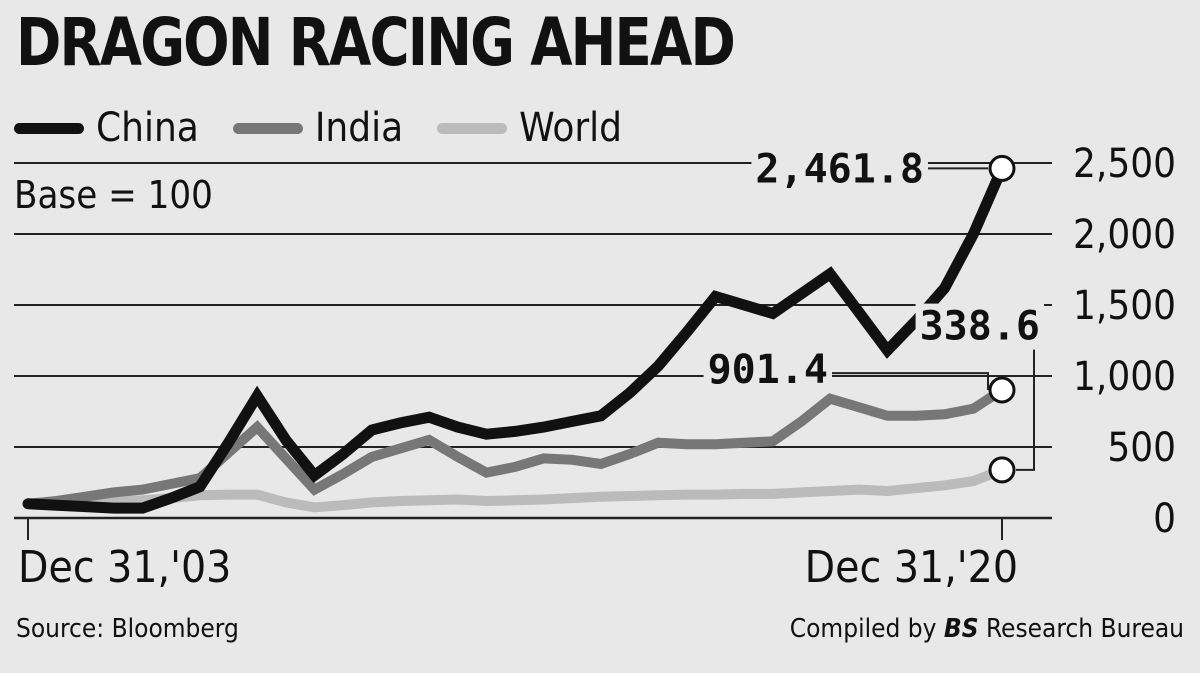 The width and height of the screenshot is (1200, 673). Describe the element at coordinates (1124, 235) in the screenshot. I see `y-tick-label: 2,000` at that location.